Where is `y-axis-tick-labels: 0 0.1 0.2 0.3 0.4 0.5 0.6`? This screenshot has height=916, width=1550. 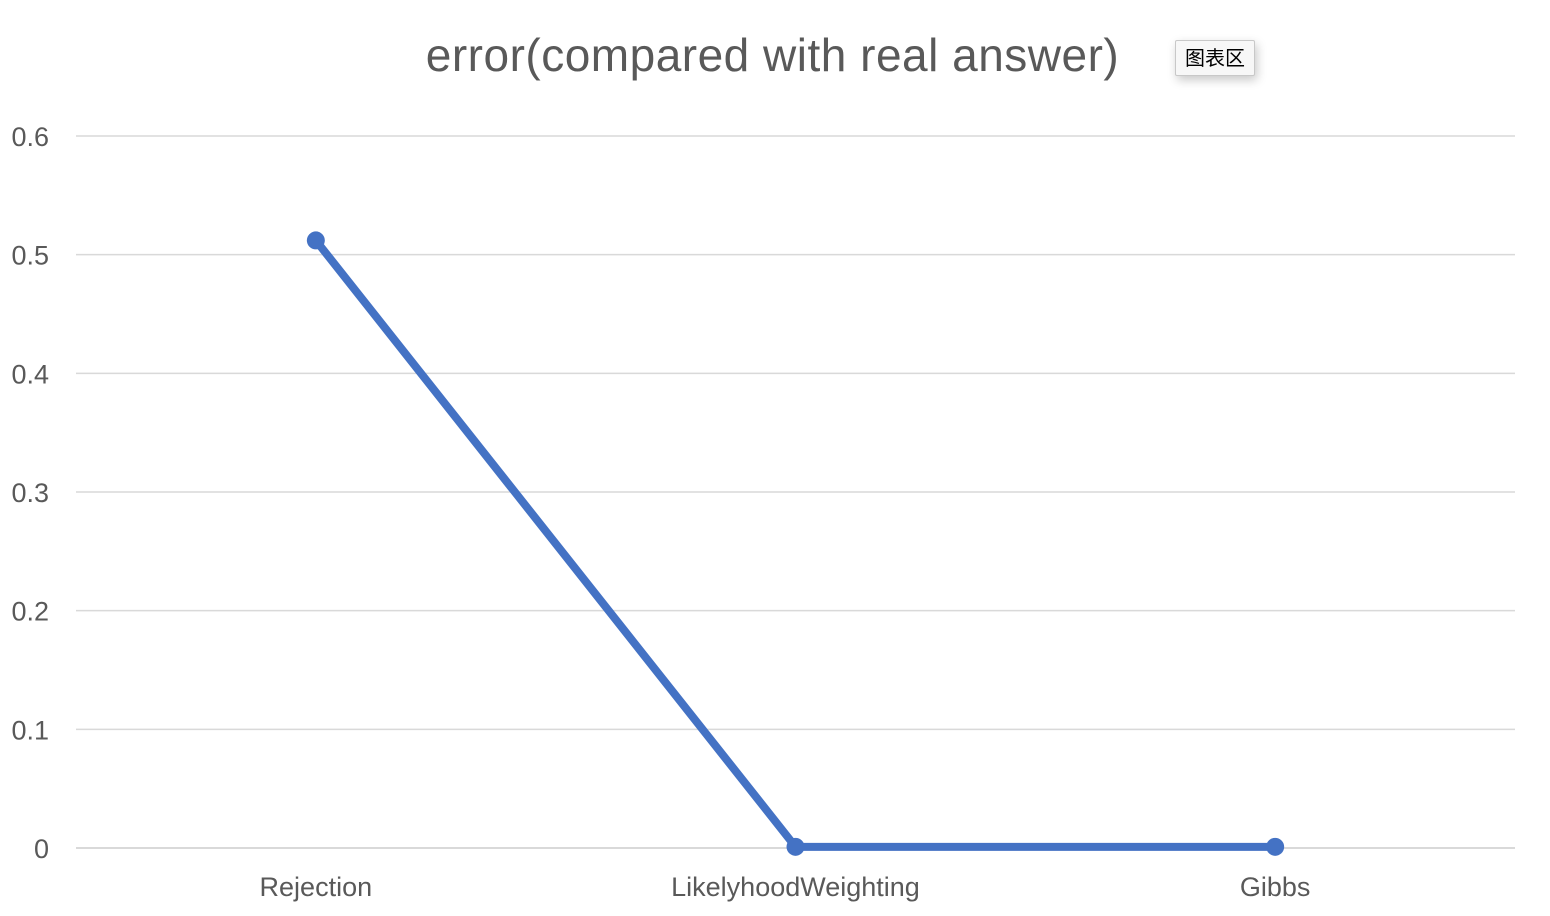 y-axis-tick-labels: 0 0.1 0.2 0.3 0.4 0.5 0.6 is located at coordinates (30, 493).